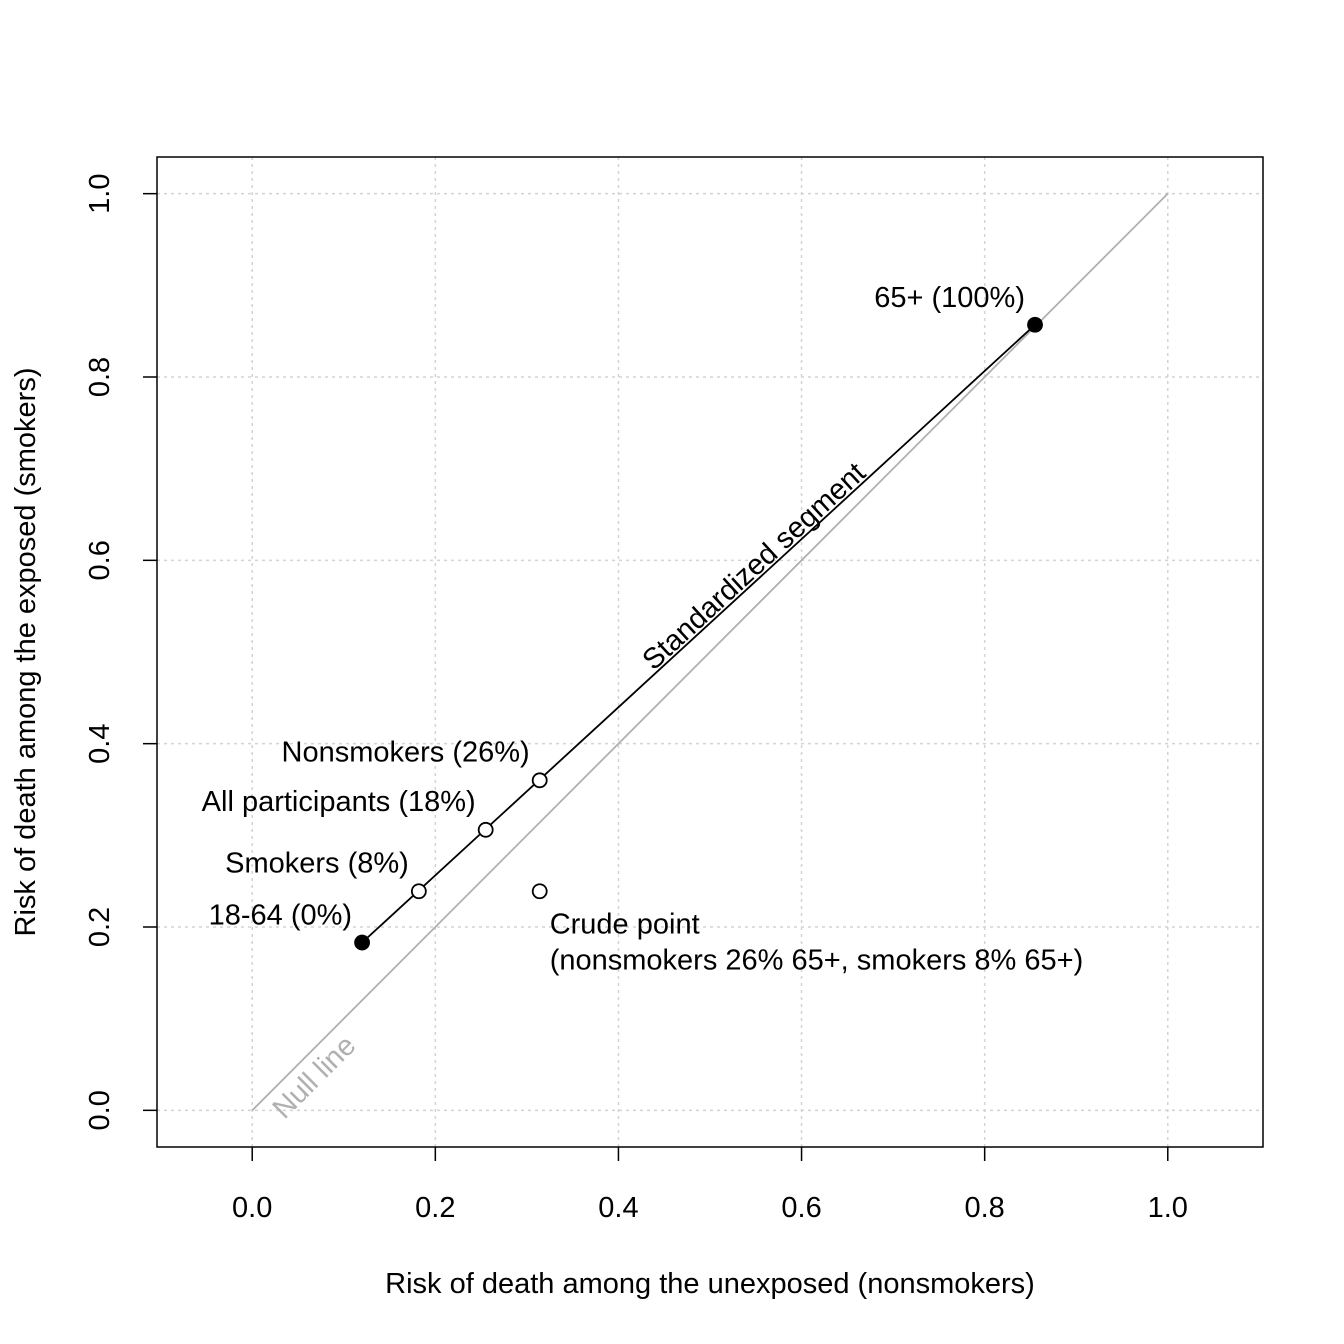 The height and width of the screenshot is (1344, 1344). I want to click on x-tick-label: 0.0, so click(252, 1208).